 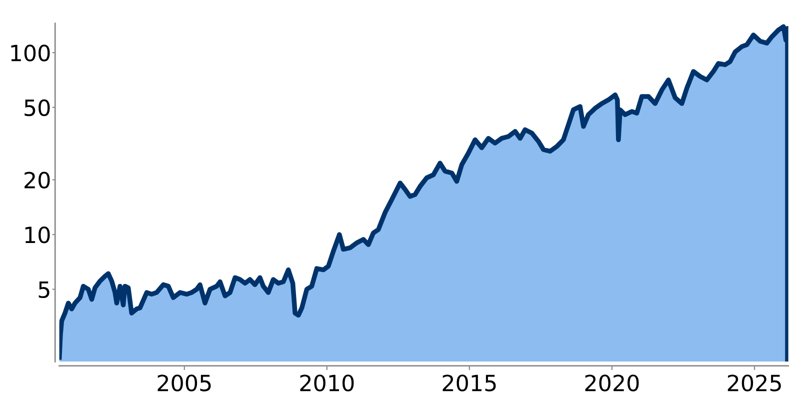 I want to click on y-tick-label: 100, so click(x=30, y=53).